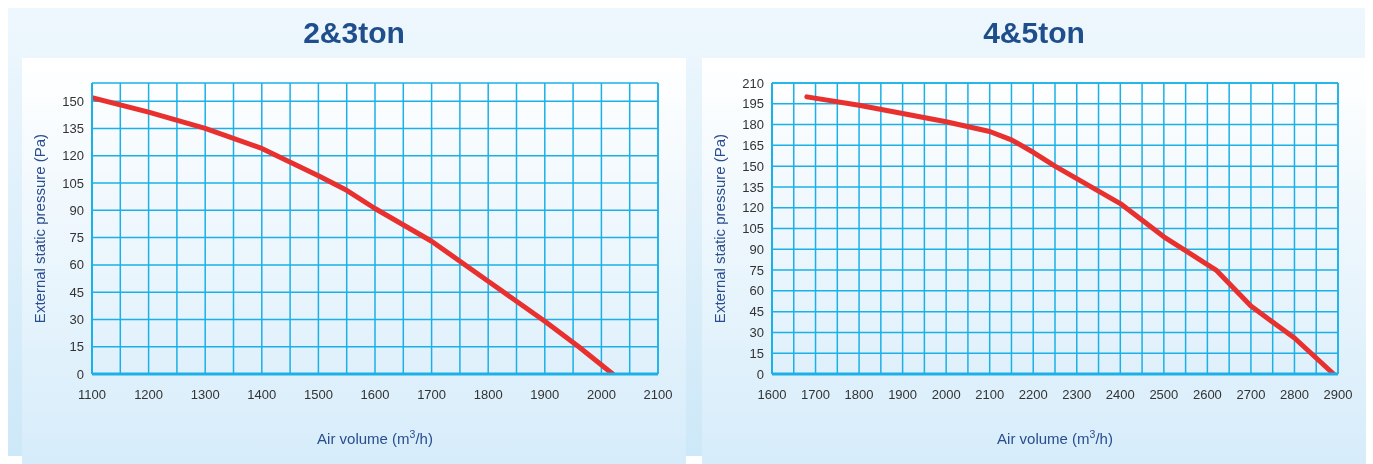 The image size is (1373, 464). Describe the element at coordinates (1338, 395) in the screenshot. I see `x-tick-label: 2900` at that location.